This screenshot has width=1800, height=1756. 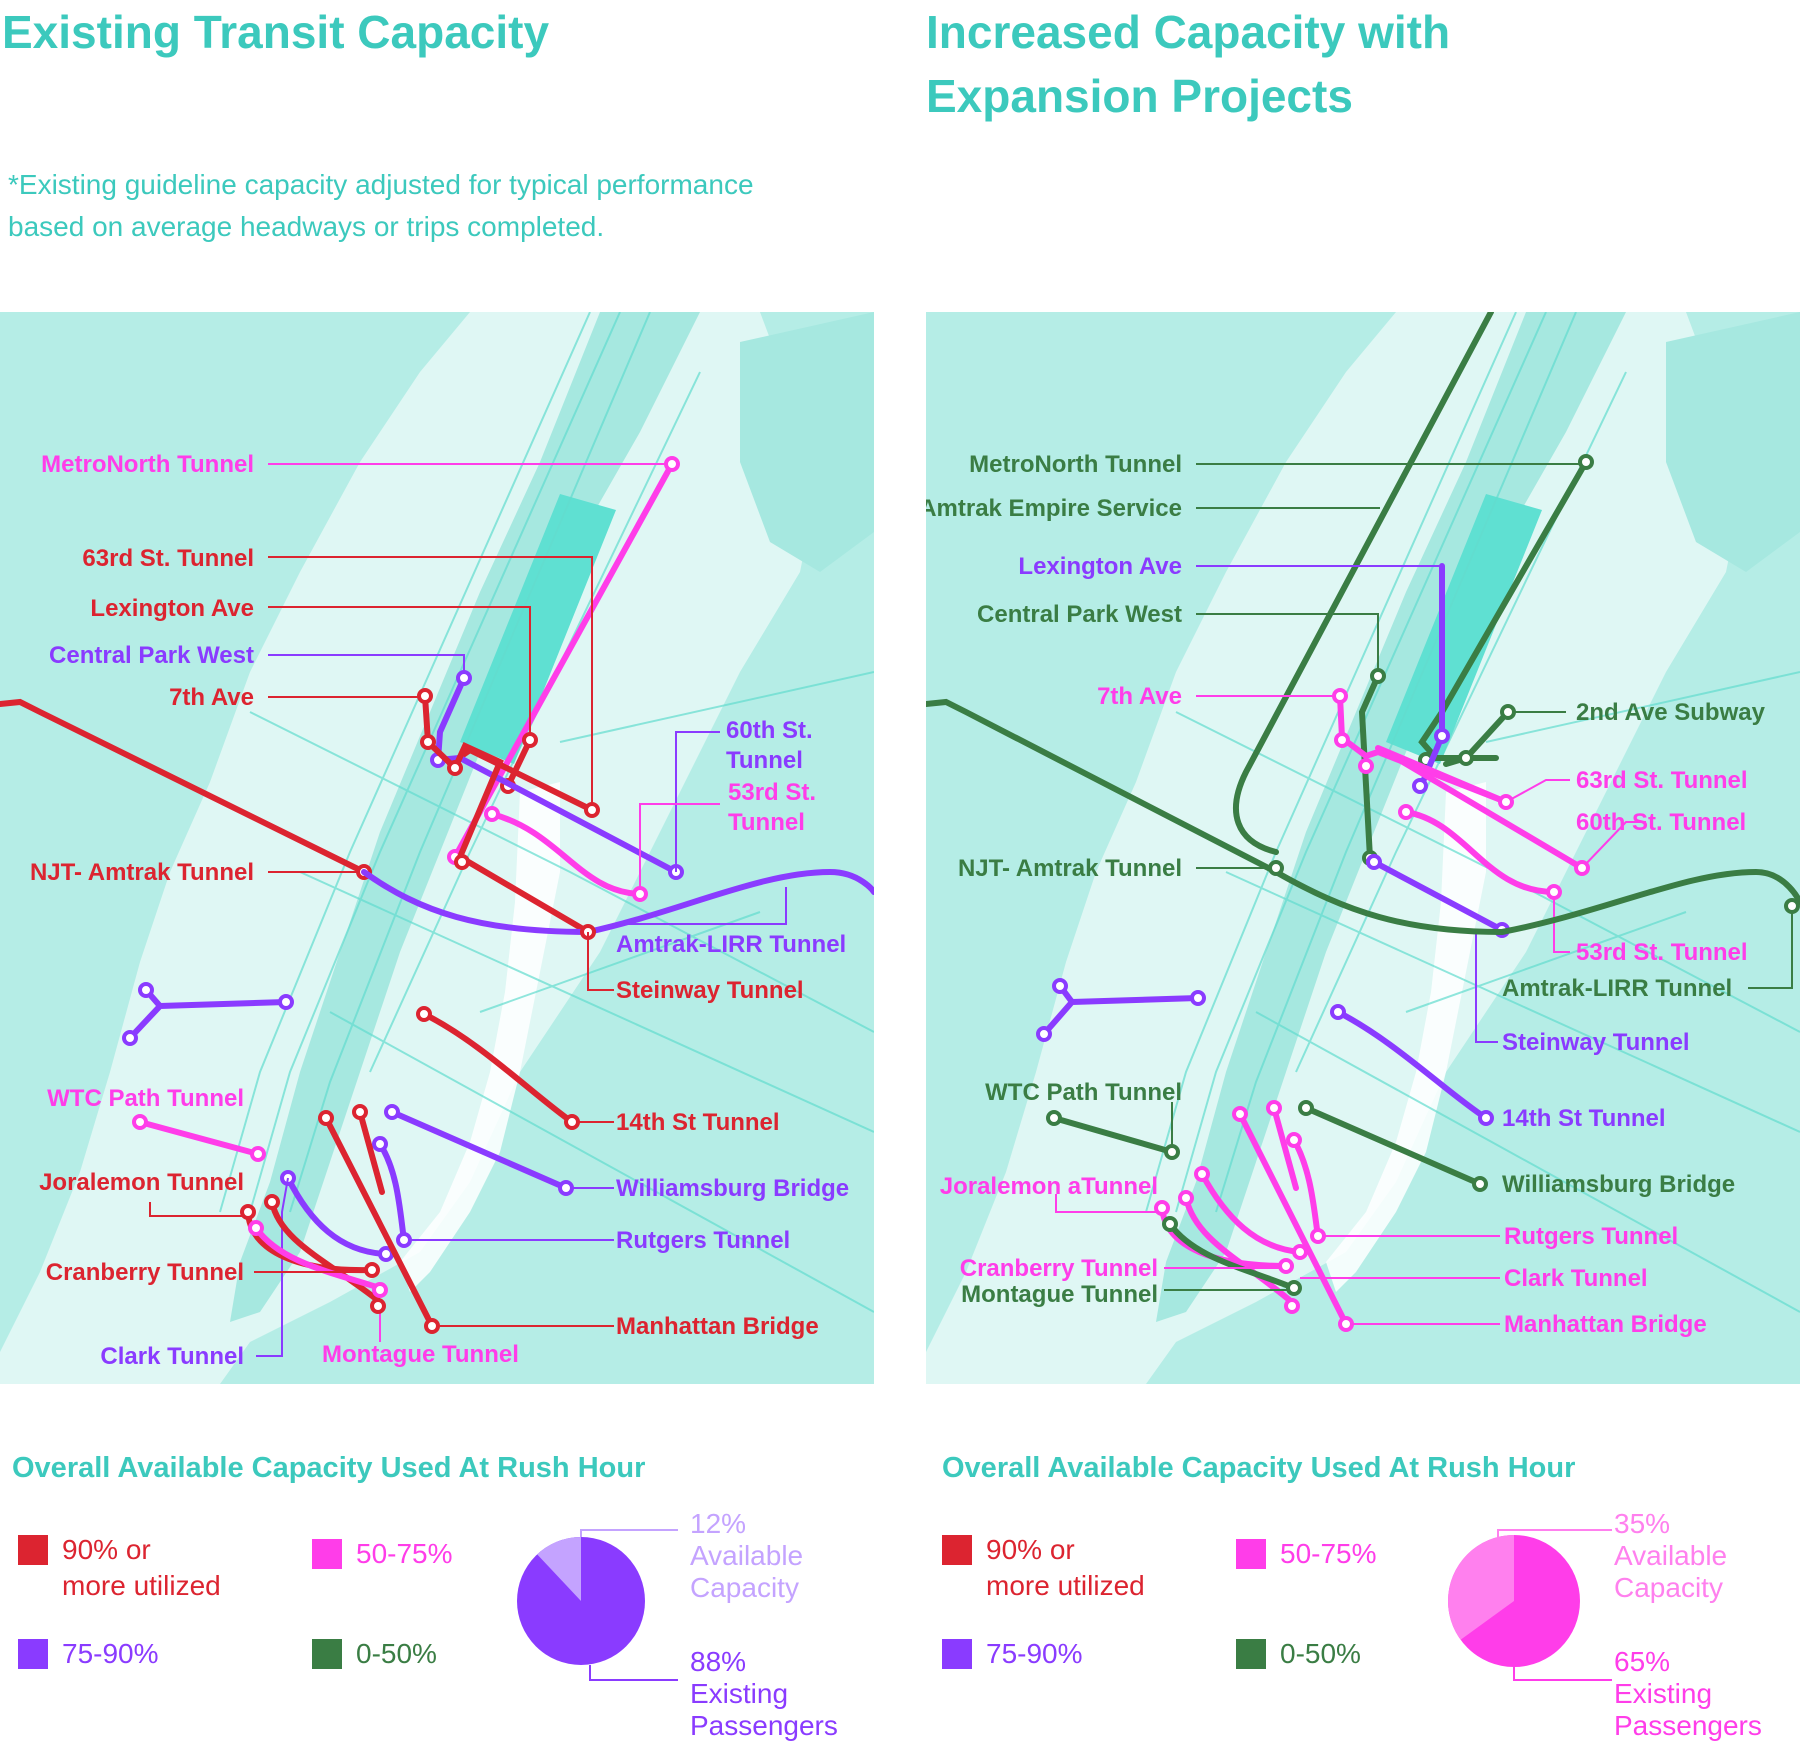 What do you see at coordinates (1529, 1605) in the screenshot?
I see `right-pie-chart` at bounding box center [1529, 1605].